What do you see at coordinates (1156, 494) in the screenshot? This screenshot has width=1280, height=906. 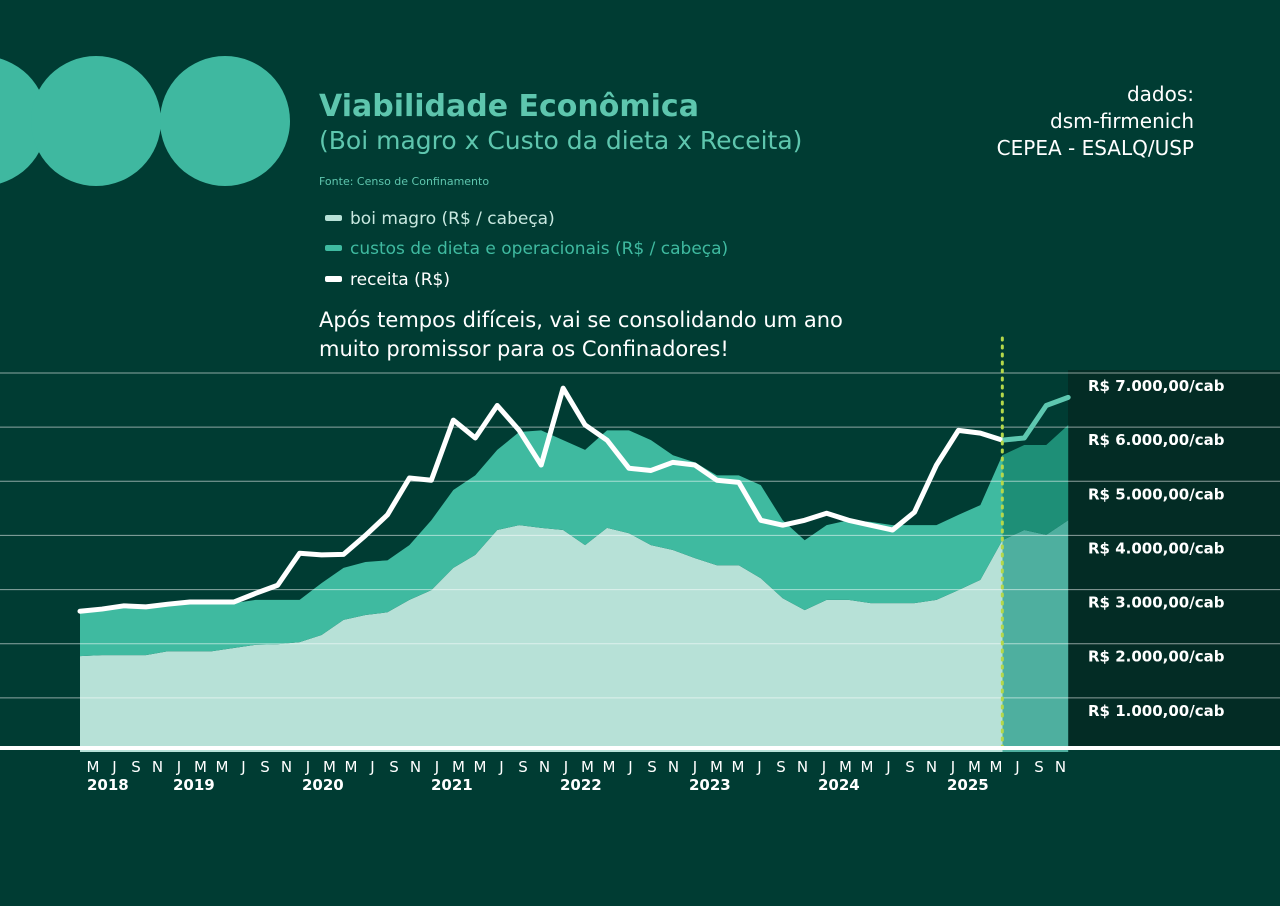 I see `y-tick-label: R$ 5.000,00/cab` at bounding box center [1156, 494].